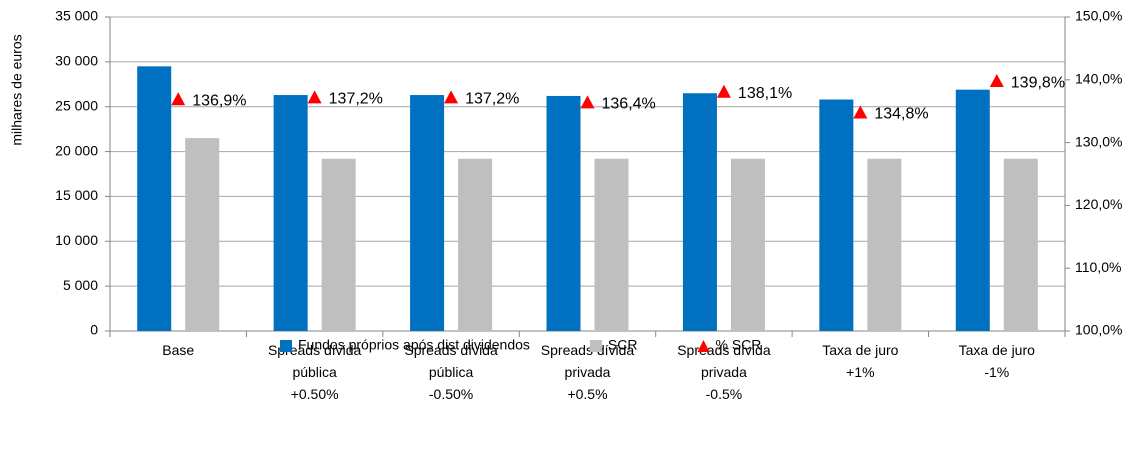  I want to click on y-axis-title: milhares de euros, so click(17, 89).